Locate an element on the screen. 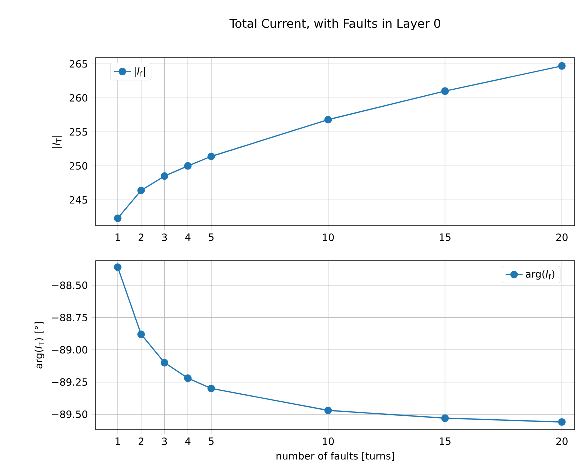 The image size is (584, 474). y-tick-label: −89.50 is located at coordinates (70, 414).